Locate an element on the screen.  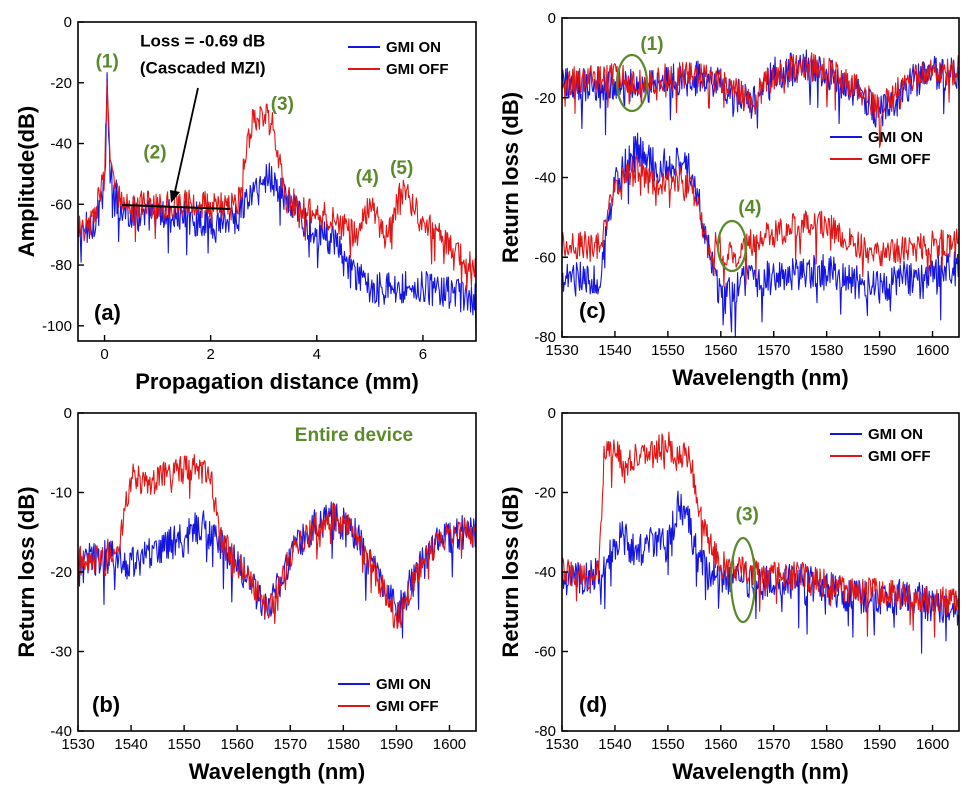
panel-d-annotation-0: (3) is located at coordinates (747, 514).